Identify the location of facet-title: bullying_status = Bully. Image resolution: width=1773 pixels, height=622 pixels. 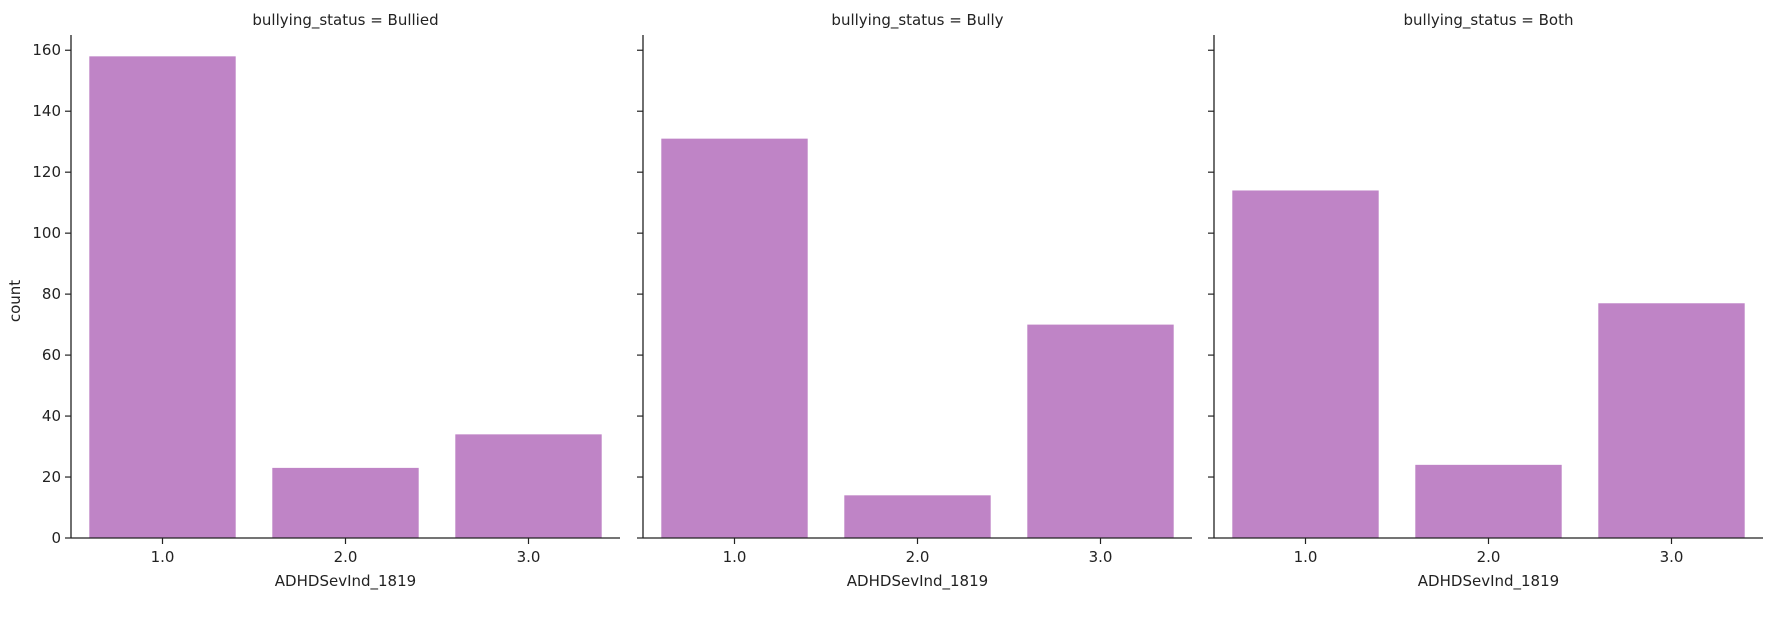
(917, 20).